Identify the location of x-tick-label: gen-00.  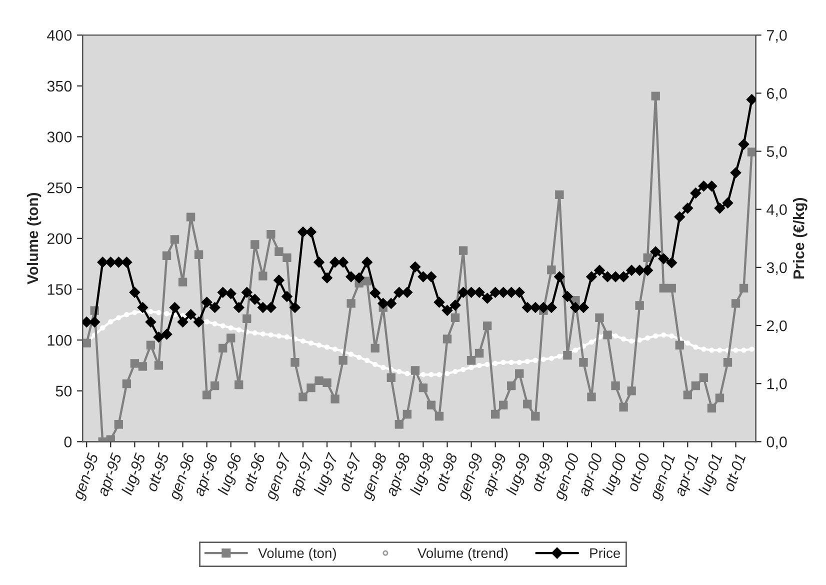
(567, 477).